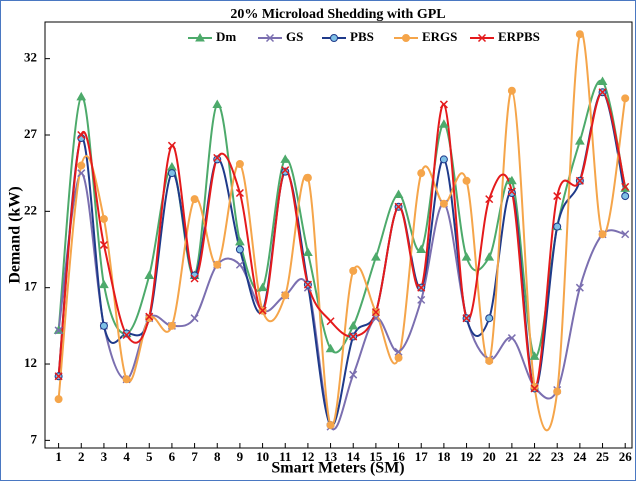  Describe the element at coordinates (422, 456) in the screenshot. I see `x-tick-label: 17` at that location.